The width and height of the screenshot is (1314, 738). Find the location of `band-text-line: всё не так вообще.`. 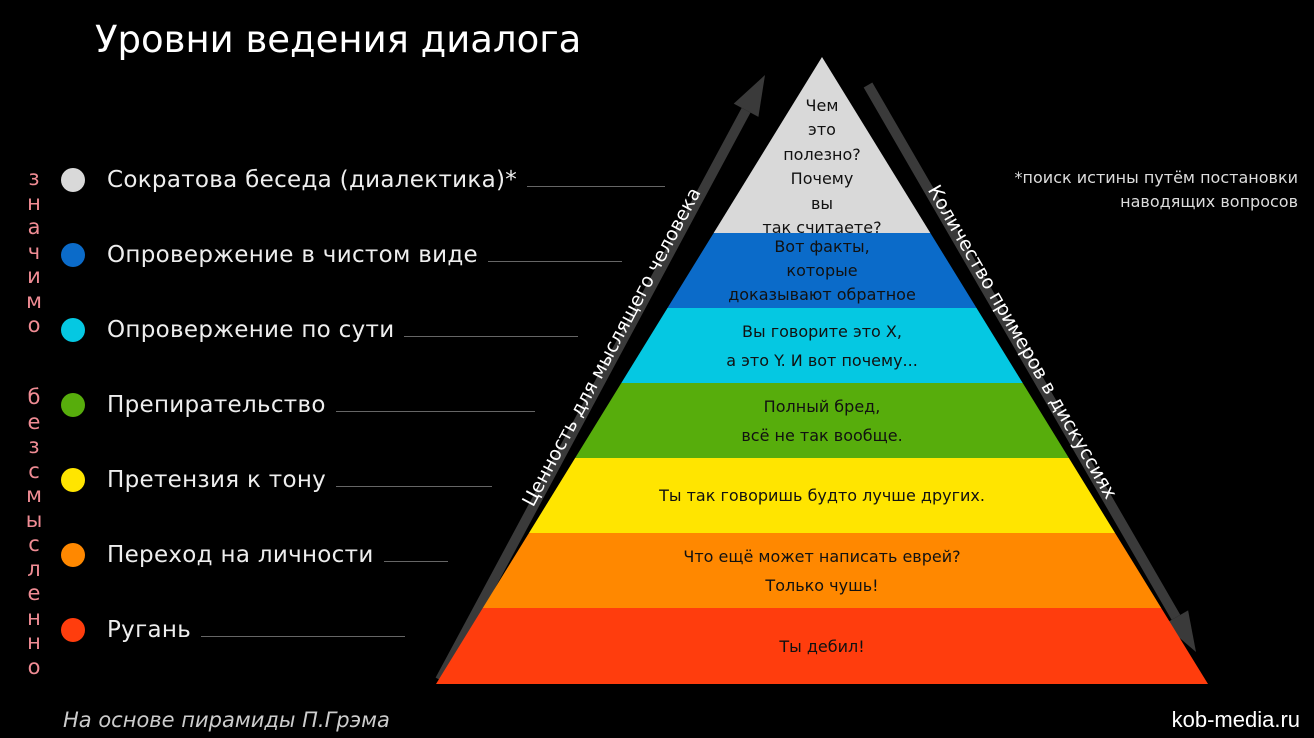

band-text-line: всё не так вообще. is located at coordinates (822, 435).